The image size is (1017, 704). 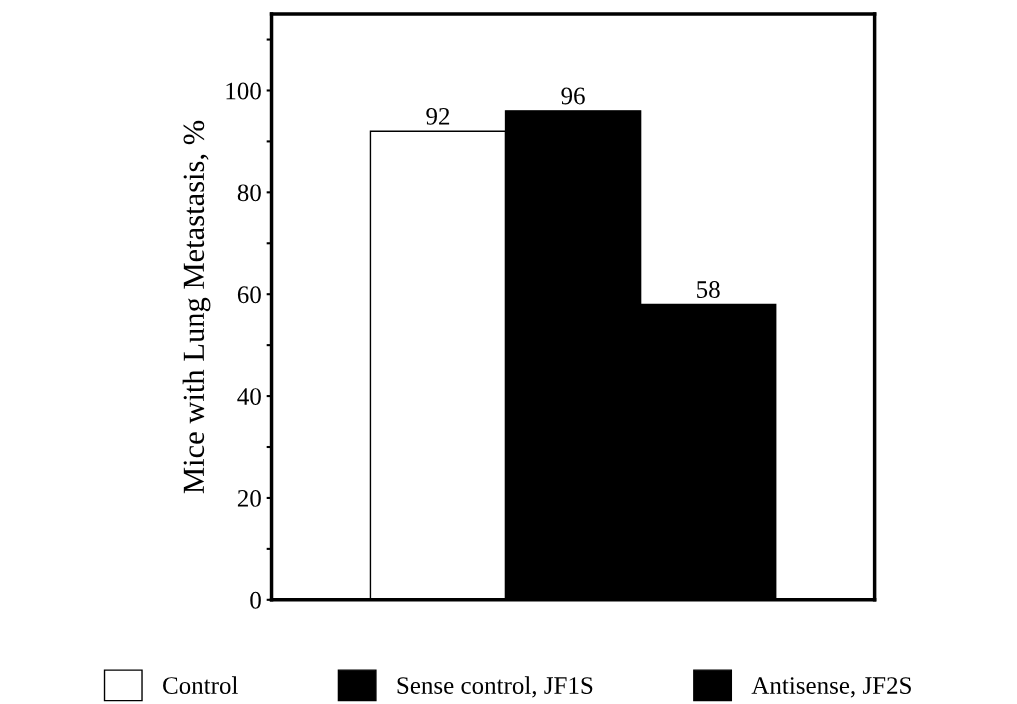 What do you see at coordinates (249, 396) in the screenshot?
I see `y-tick-label: 40` at bounding box center [249, 396].